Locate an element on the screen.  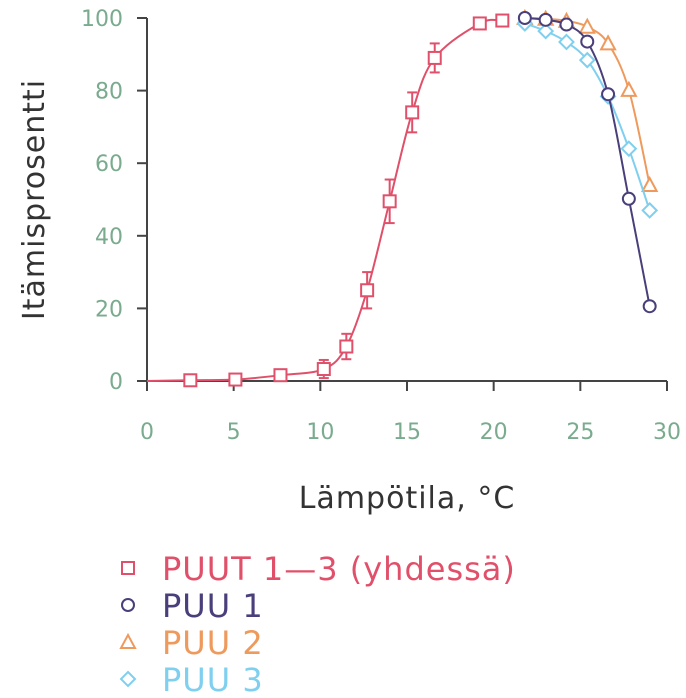
legend-label: PUU 1 is located at coordinates (213, 606).